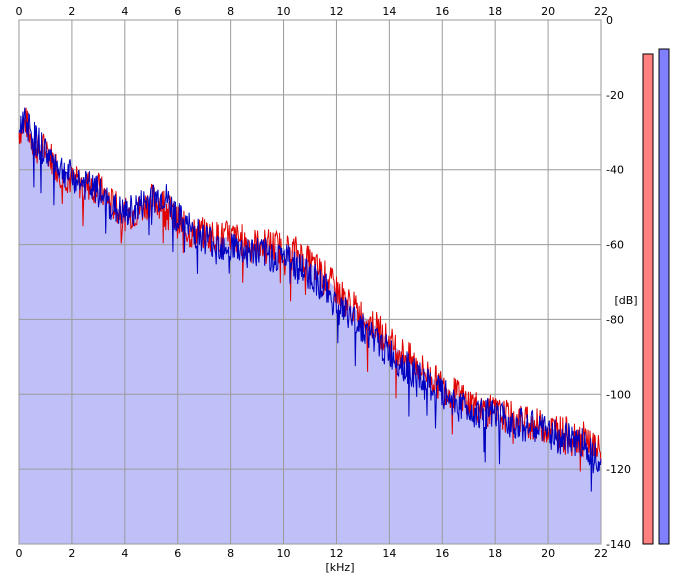 This screenshot has width=683, height=584. What do you see at coordinates (230, 553) in the screenshot?
I see `x-tick-label-bottom: 8` at bounding box center [230, 553].